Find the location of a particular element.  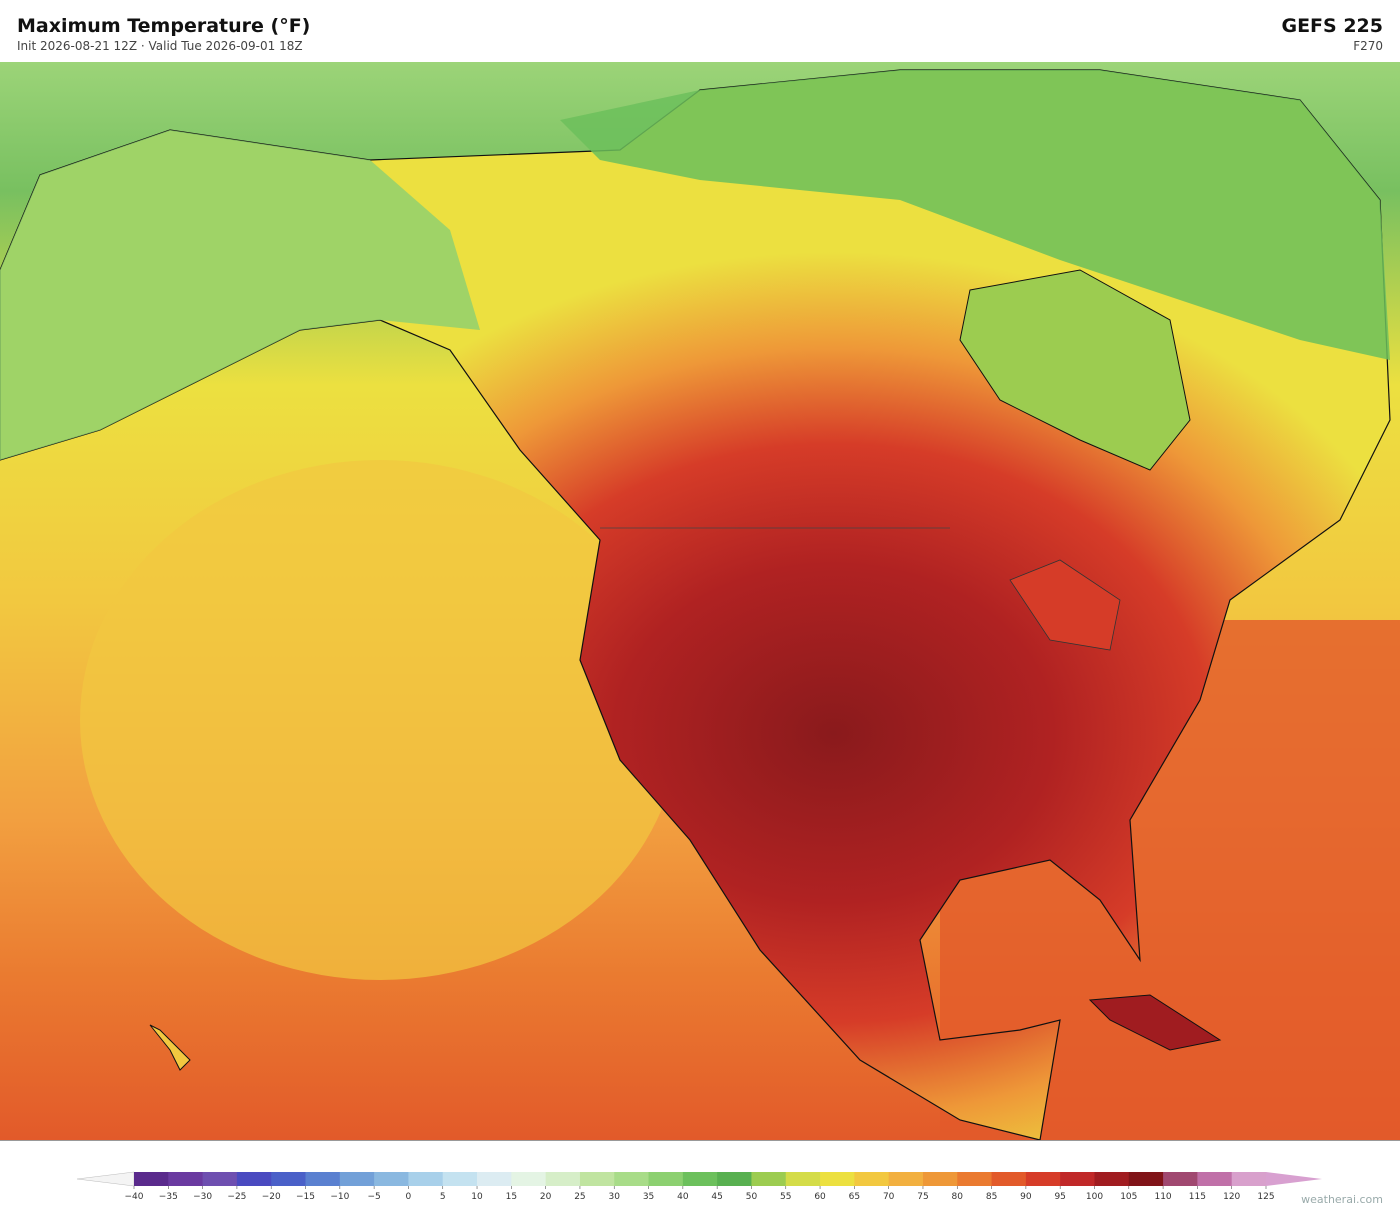

colorbar-label: 35 is located at coordinates (648, 1197).